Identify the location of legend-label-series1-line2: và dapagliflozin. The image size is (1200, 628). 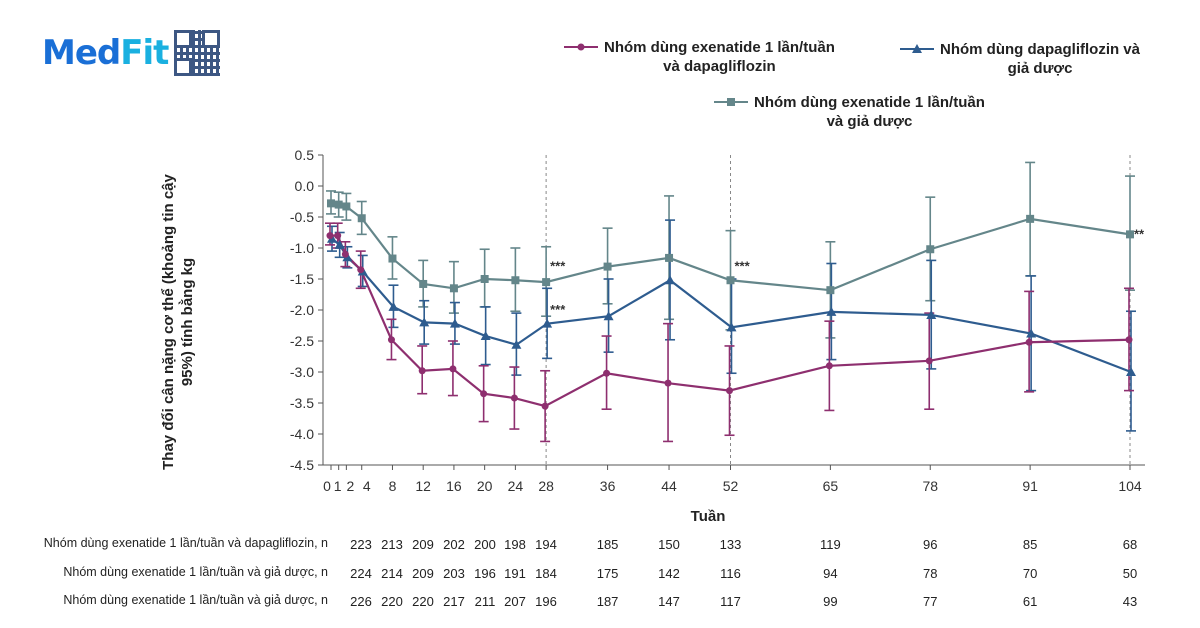
(719, 66).